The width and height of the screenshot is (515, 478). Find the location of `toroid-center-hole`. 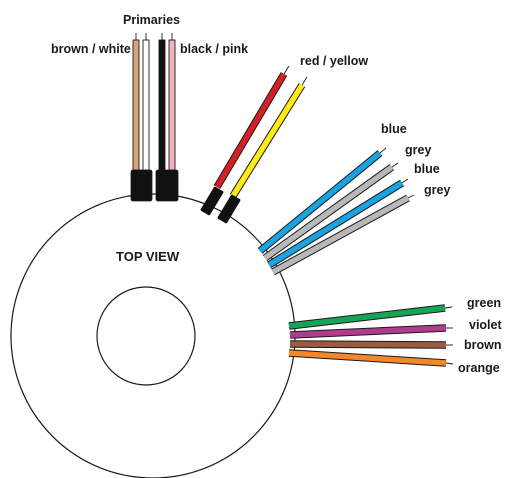

toroid-center-hole is located at coordinates (146, 336).